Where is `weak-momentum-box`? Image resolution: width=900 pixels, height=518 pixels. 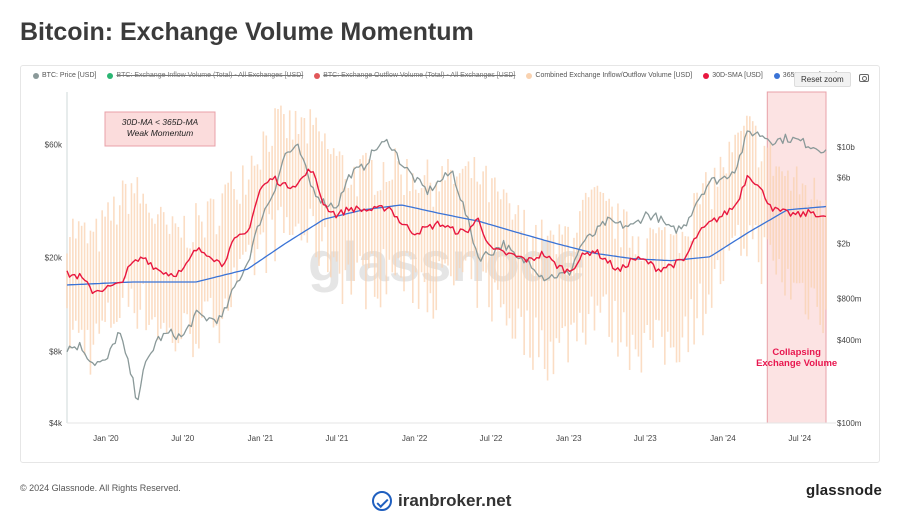 weak-momentum-box is located at coordinates (160, 129).